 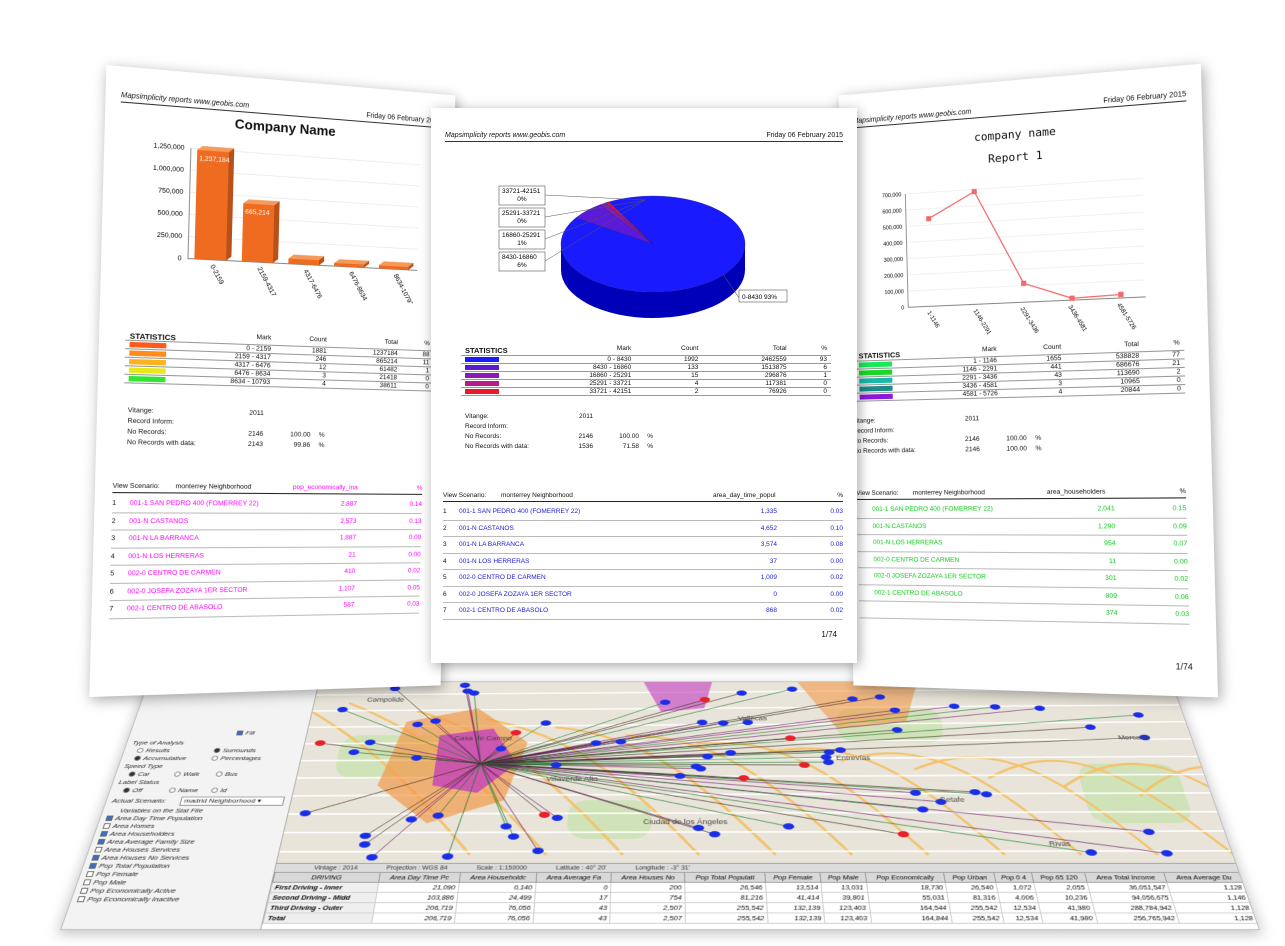 I want to click on grid-column-header: Pop Economically, so click(x=905, y=877).